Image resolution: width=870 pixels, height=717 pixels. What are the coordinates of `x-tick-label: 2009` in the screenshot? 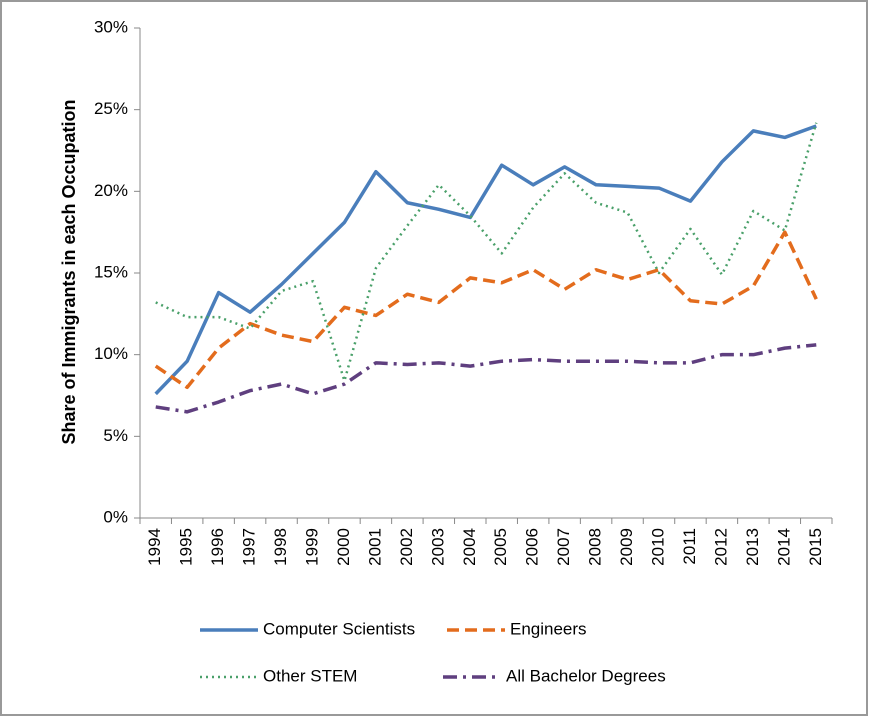 It's located at (626, 547).